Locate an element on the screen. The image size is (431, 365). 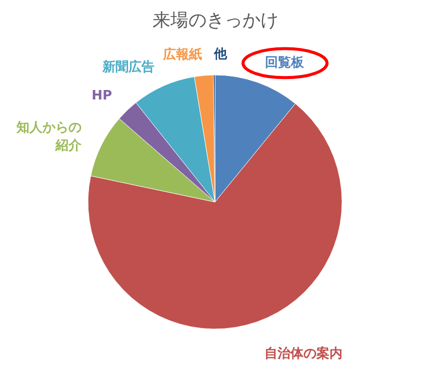
slice-label: 新聞広告 is located at coordinates (128, 66).